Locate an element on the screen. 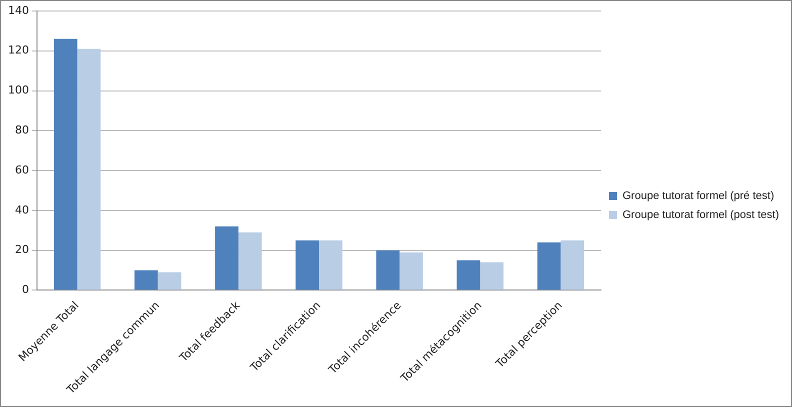 This screenshot has height=407, width=792. y-tick-label: 120 is located at coordinates (18, 50).